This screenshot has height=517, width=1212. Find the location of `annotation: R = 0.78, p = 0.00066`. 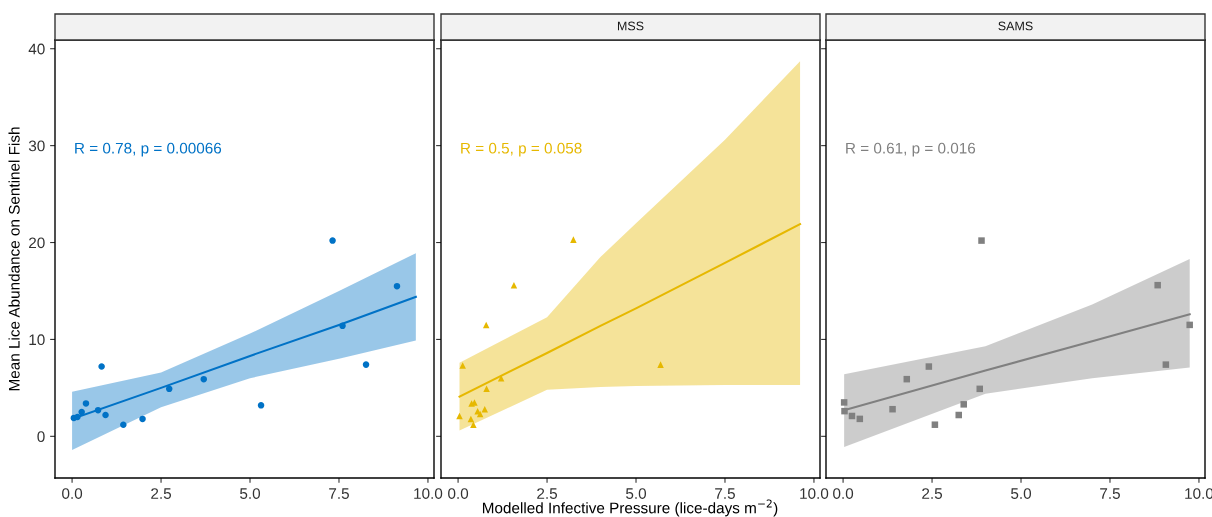

annotation: R = 0.78, p = 0.00066 is located at coordinates (148, 149).